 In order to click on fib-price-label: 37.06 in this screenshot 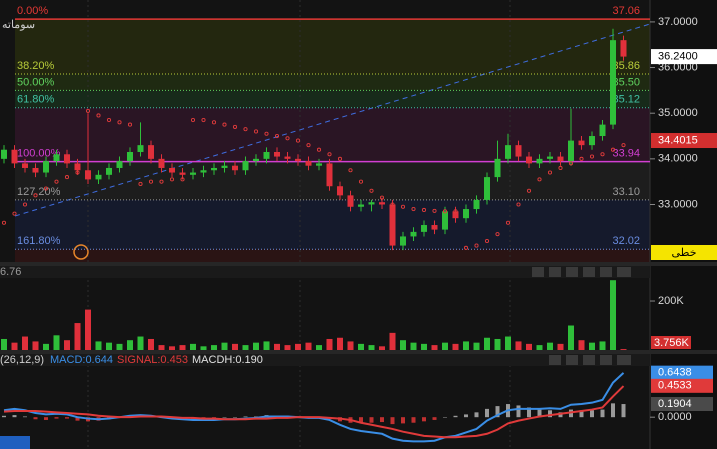, I will do `click(626, 11)`.